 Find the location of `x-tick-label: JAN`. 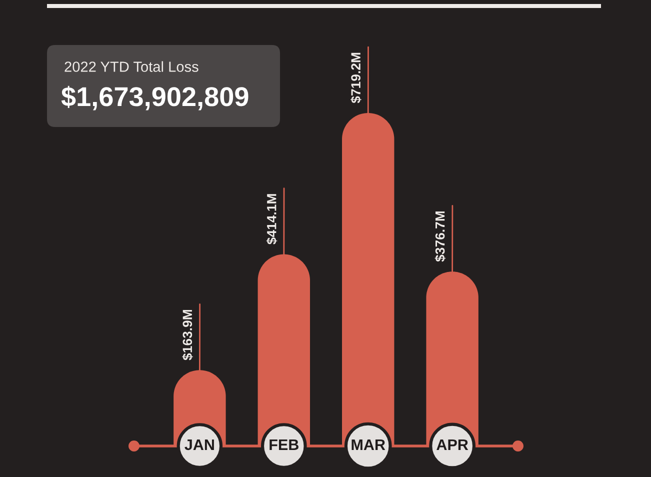

x-tick-label: JAN is located at coordinates (199, 444).